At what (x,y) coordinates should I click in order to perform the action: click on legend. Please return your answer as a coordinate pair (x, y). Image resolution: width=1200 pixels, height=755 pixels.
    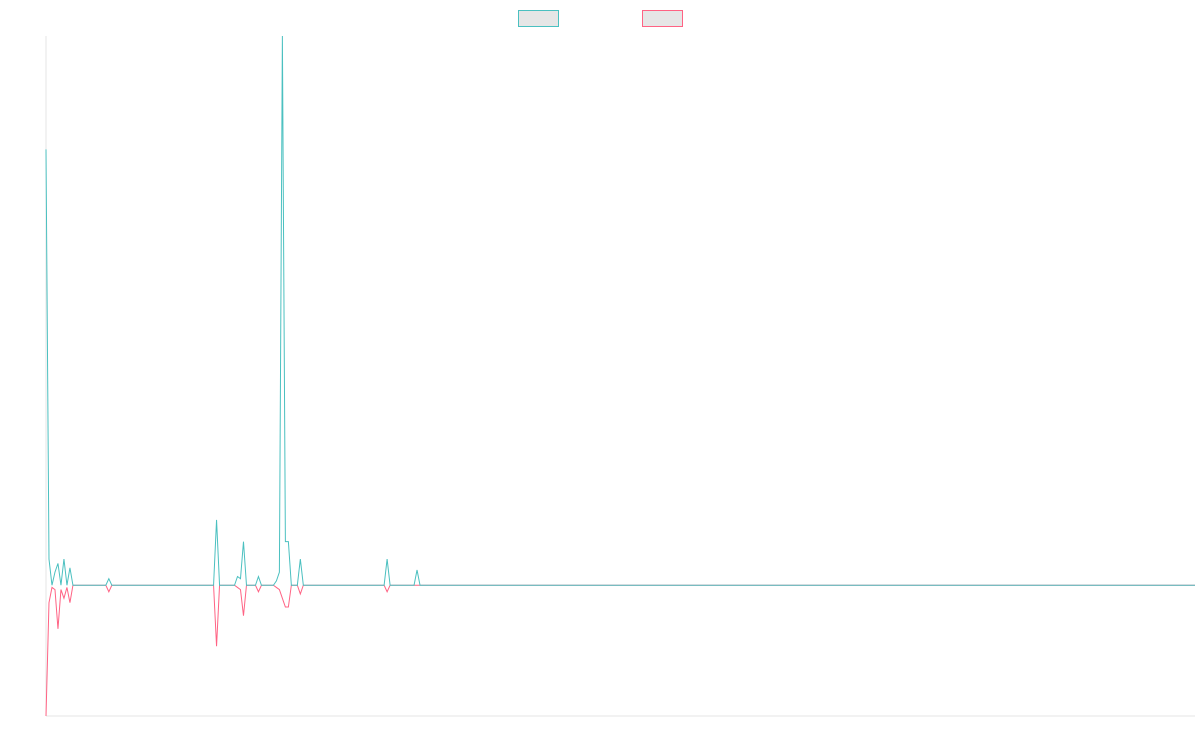
    Looking at the image, I should click on (600, 18).